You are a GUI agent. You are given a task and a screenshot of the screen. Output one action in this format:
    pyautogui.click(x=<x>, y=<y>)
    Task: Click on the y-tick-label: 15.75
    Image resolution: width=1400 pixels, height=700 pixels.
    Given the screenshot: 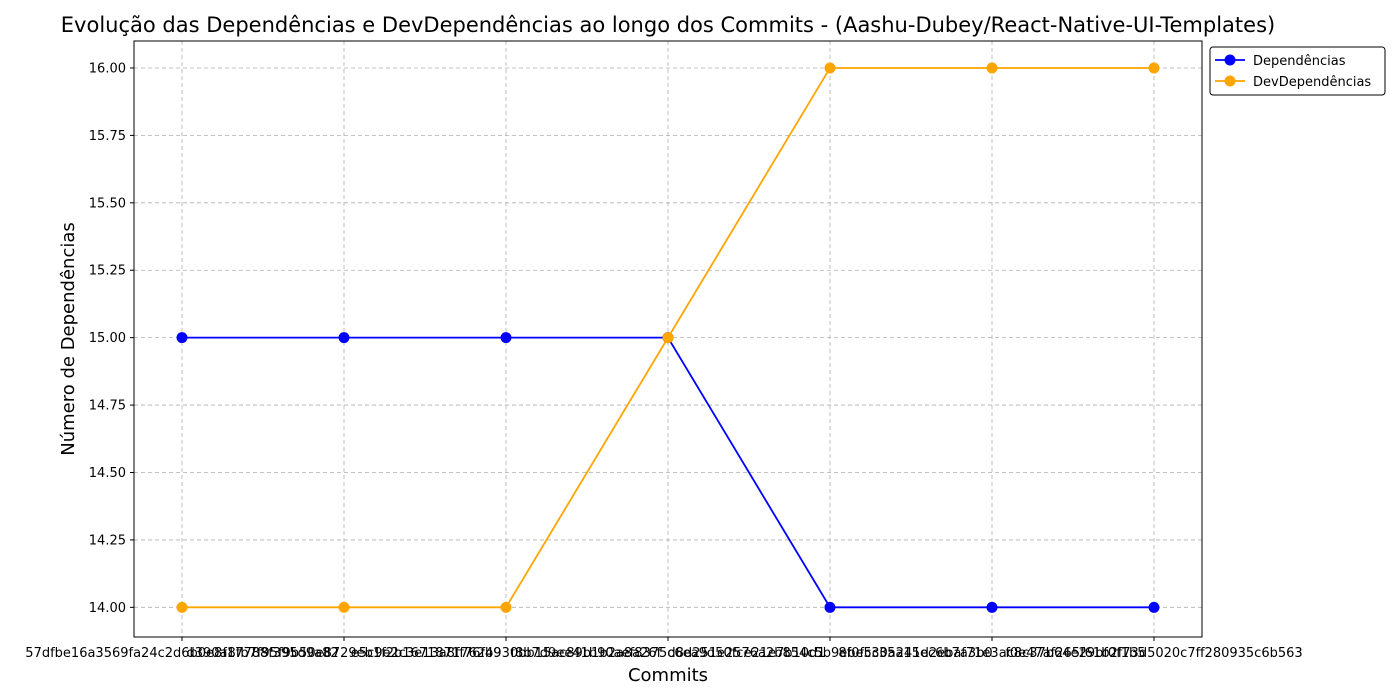 What is the action you would take?
    pyautogui.click(x=107, y=136)
    